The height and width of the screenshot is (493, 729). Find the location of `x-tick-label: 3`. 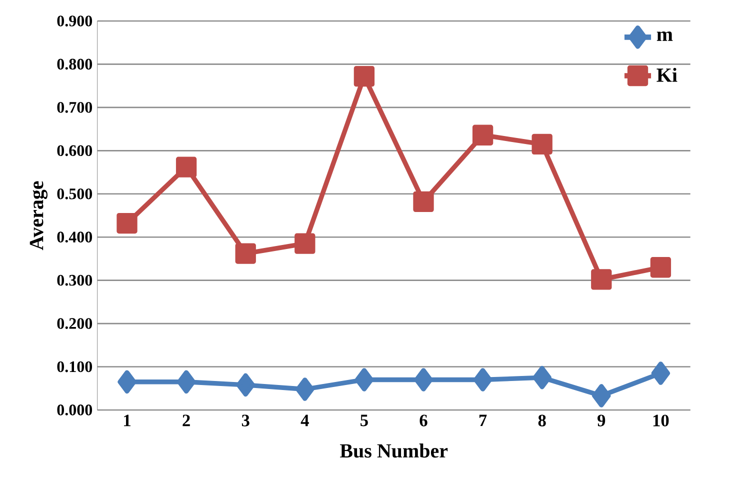

x-tick-label: 3 is located at coordinates (246, 420).